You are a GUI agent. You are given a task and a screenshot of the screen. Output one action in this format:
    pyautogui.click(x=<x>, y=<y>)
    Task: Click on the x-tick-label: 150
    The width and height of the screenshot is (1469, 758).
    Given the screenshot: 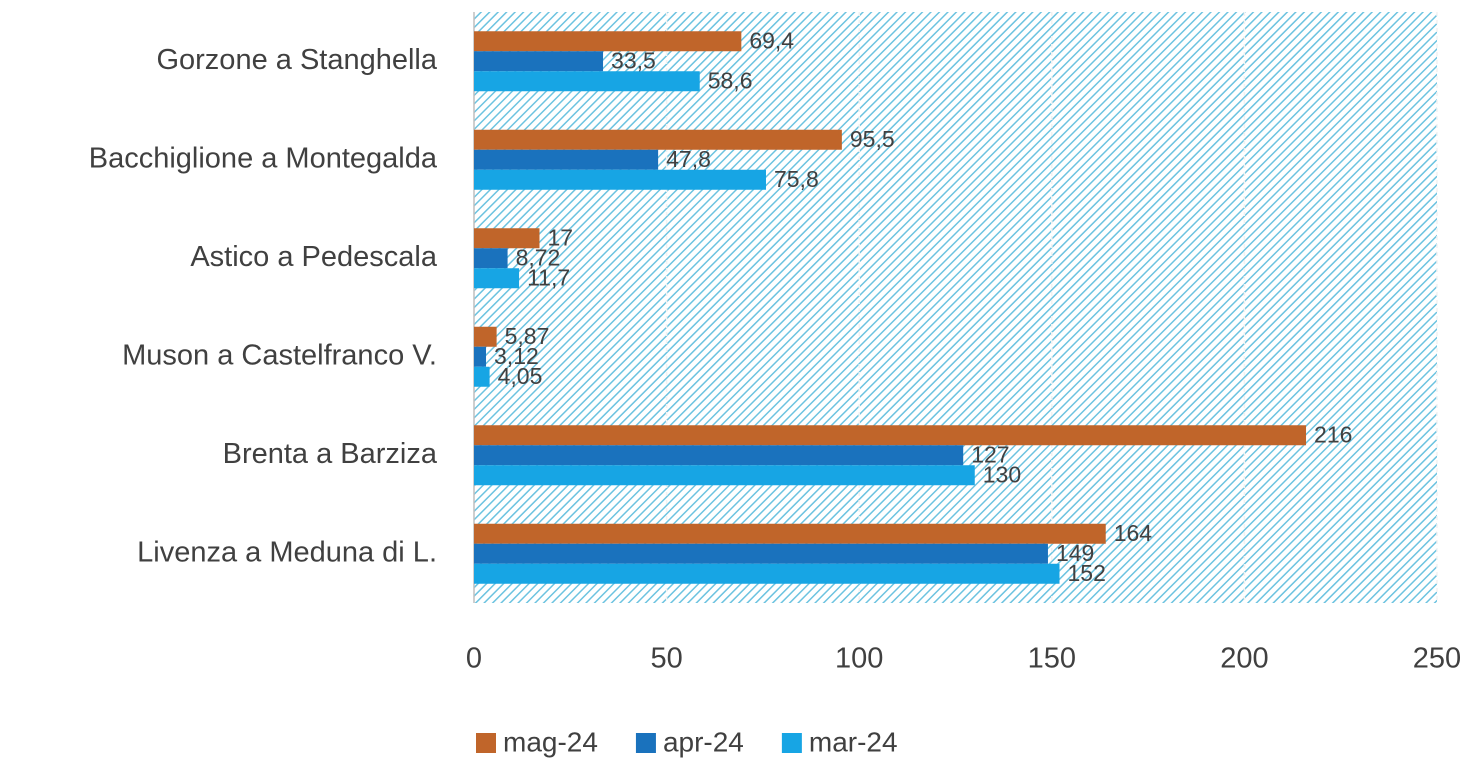 What is the action you would take?
    pyautogui.click(x=1052, y=659)
    